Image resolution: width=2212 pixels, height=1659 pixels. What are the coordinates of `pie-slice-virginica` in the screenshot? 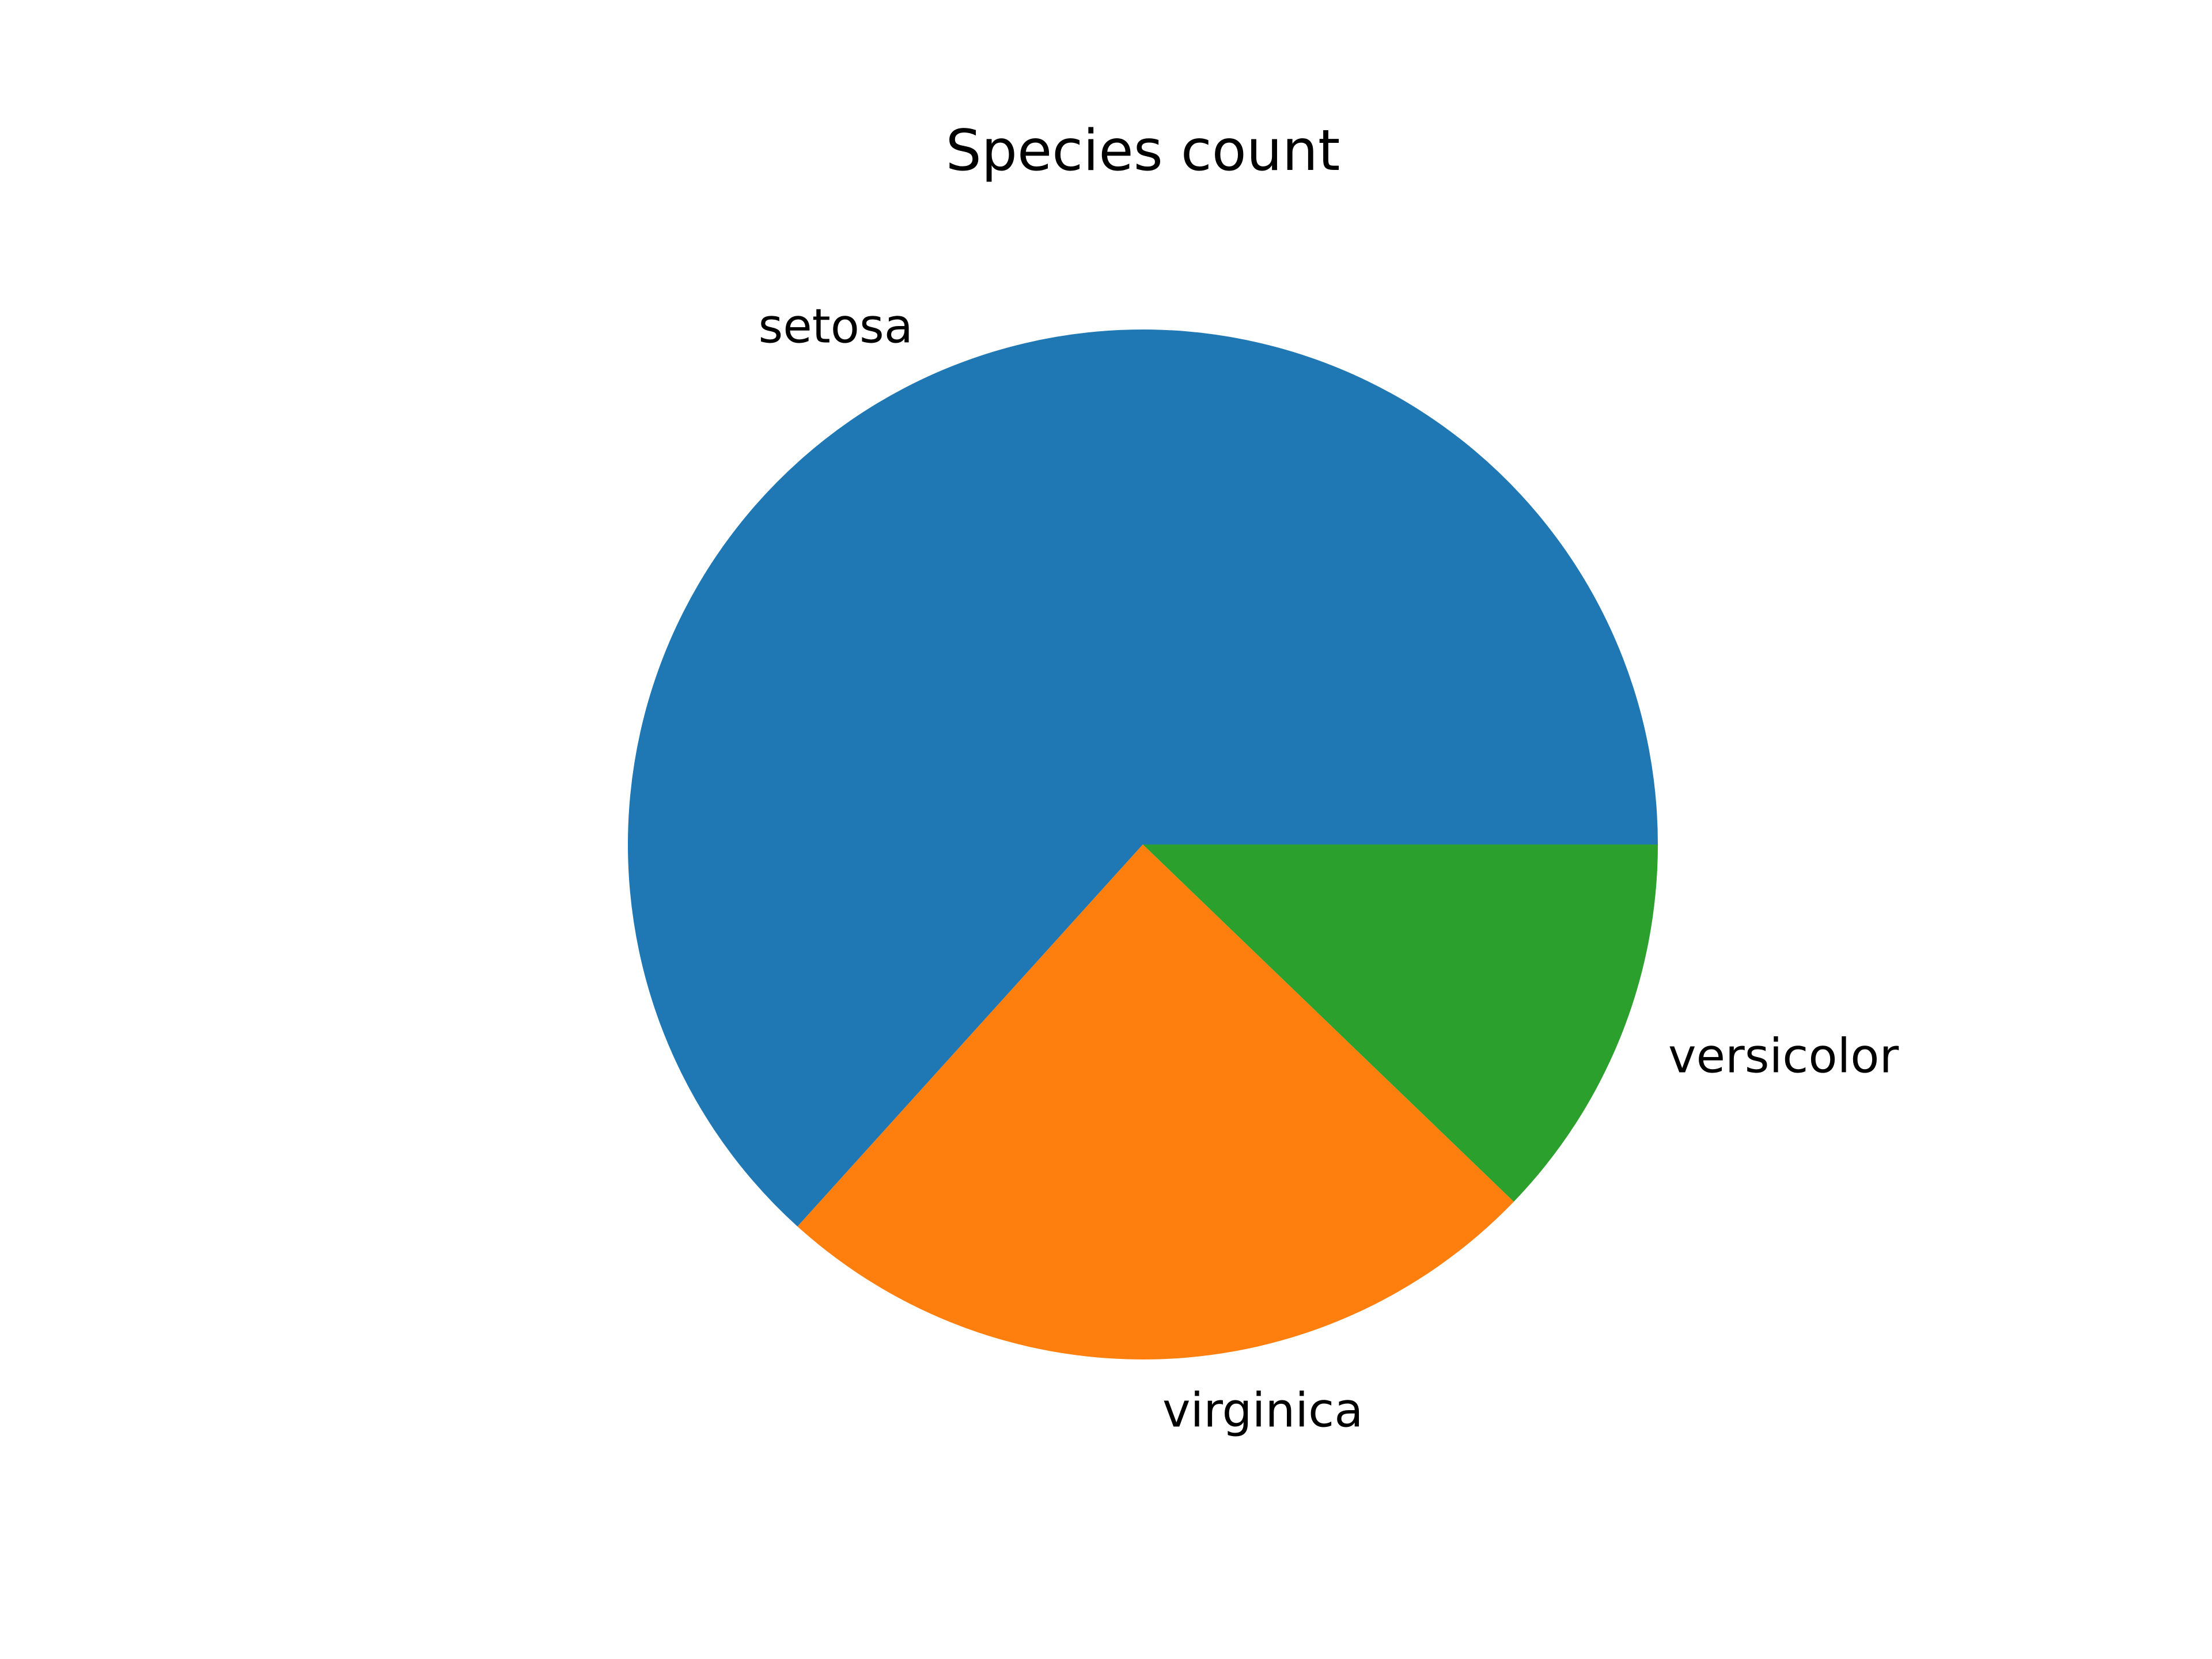 It's located at (1155, 1101).